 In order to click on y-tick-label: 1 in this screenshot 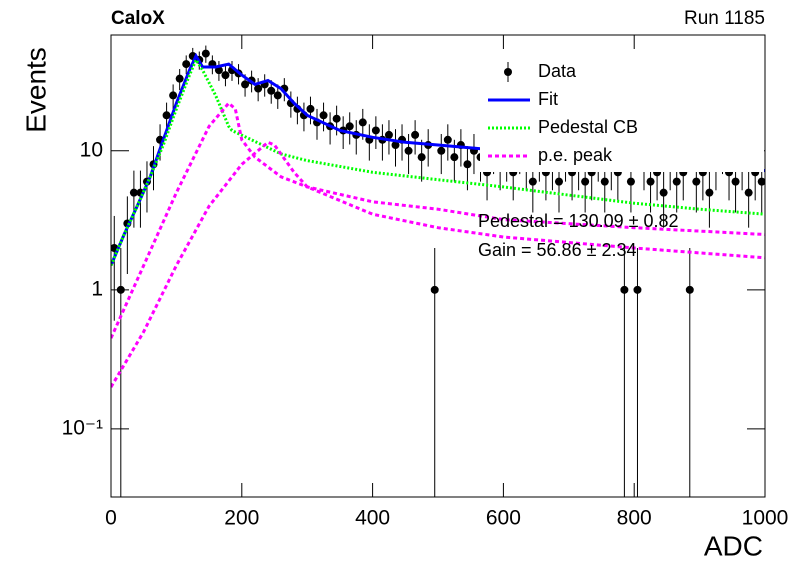, I will do `click(97, 288)`.